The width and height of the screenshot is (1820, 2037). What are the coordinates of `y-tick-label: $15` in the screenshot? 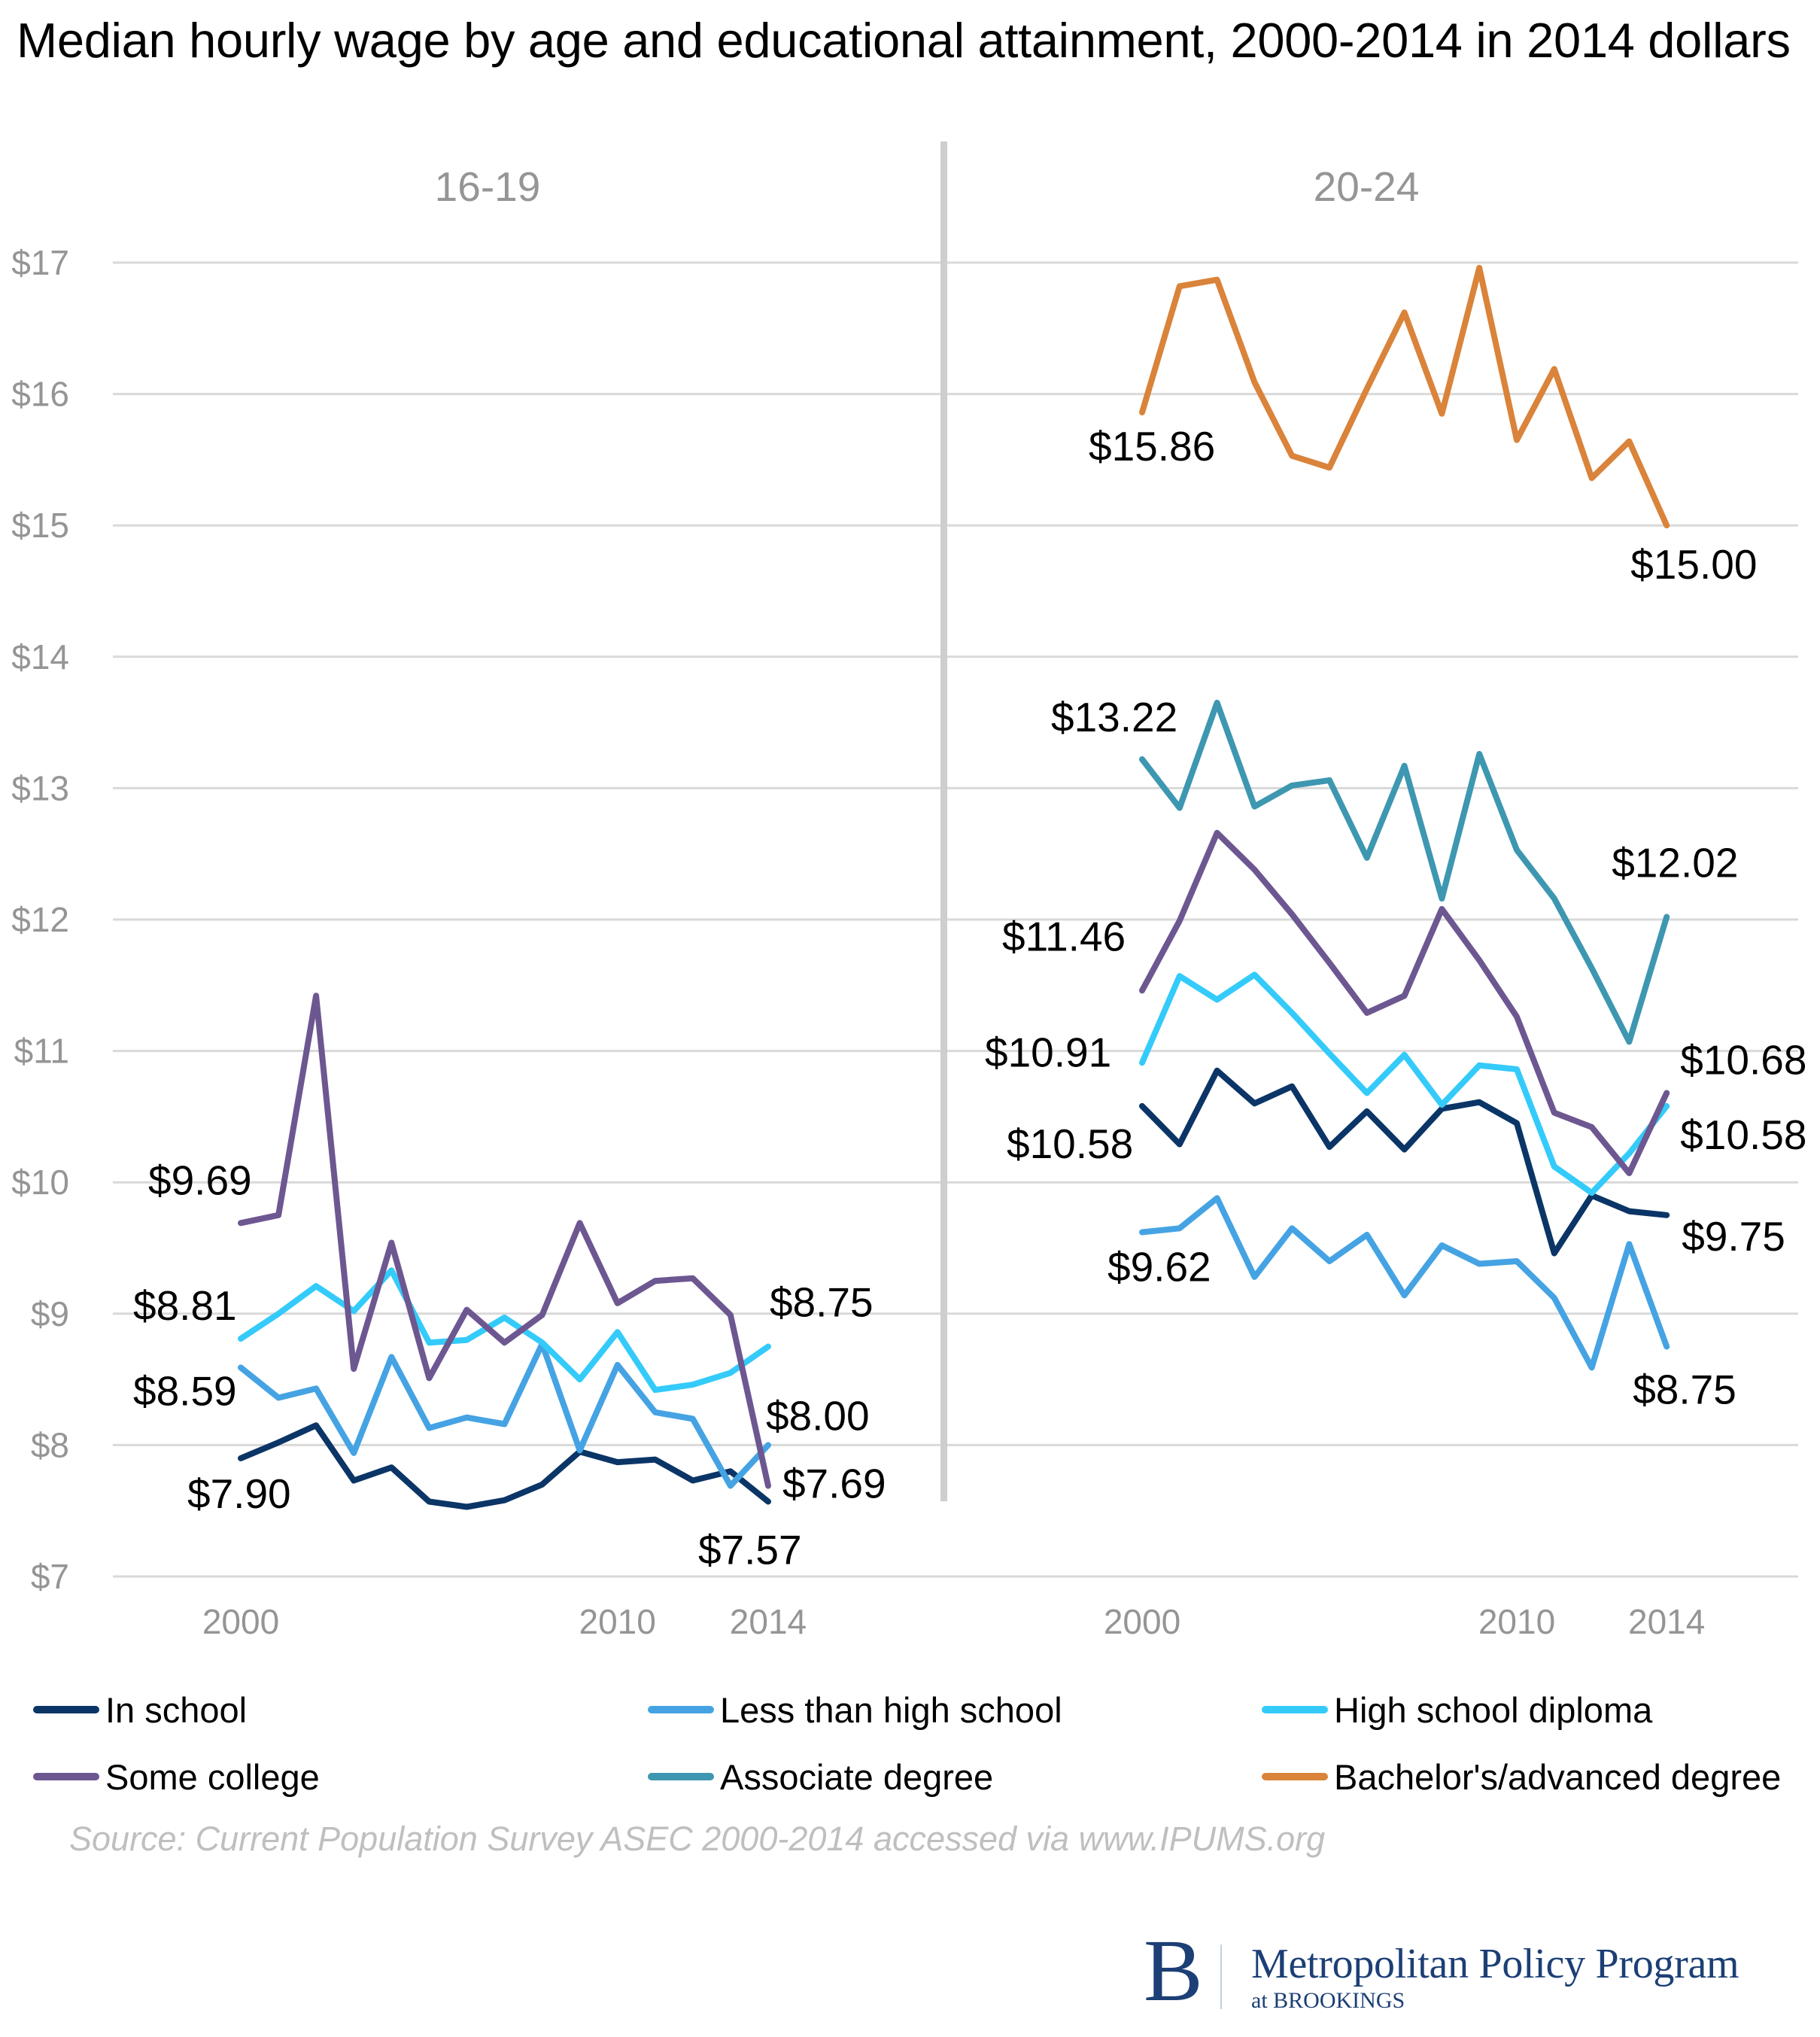 It's located at (40, 525).